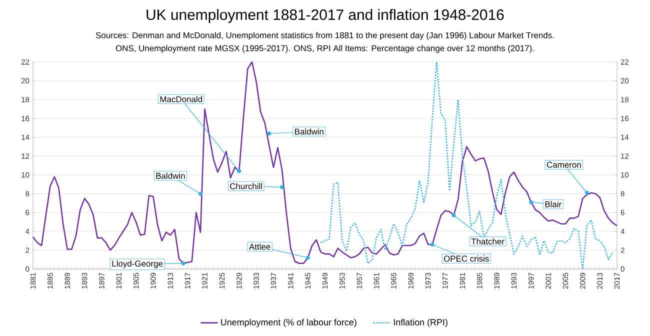 The width and height of the screenshot is (650, 336). Describe the element at coordinates (181, 99) in the screenshot. I see `annotation: MacDonald` at that location.